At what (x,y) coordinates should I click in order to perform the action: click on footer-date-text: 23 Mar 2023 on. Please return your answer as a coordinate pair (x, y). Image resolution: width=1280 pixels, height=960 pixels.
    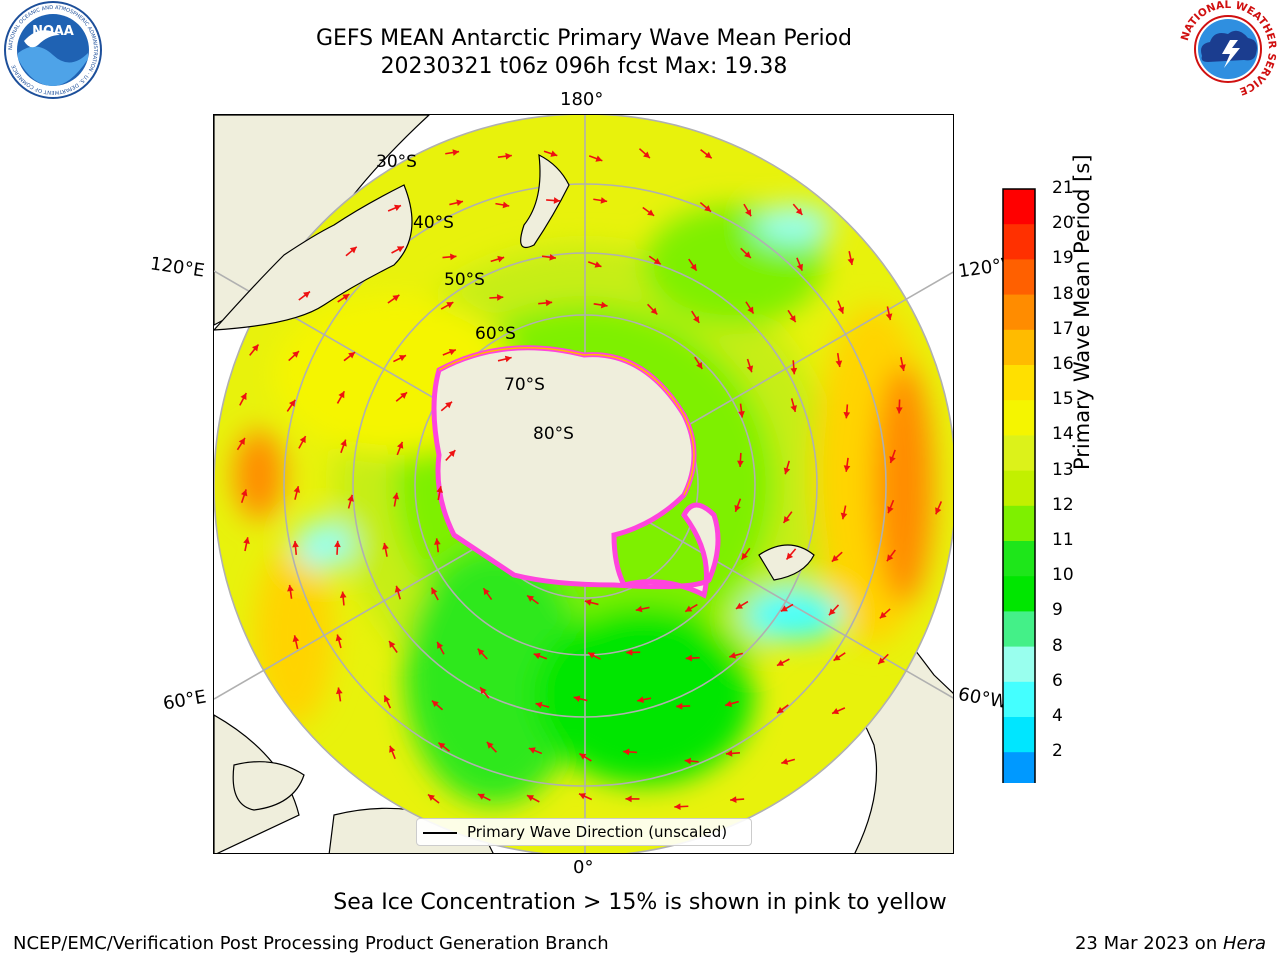
    Looking at the image, I should click on (1148, 943).